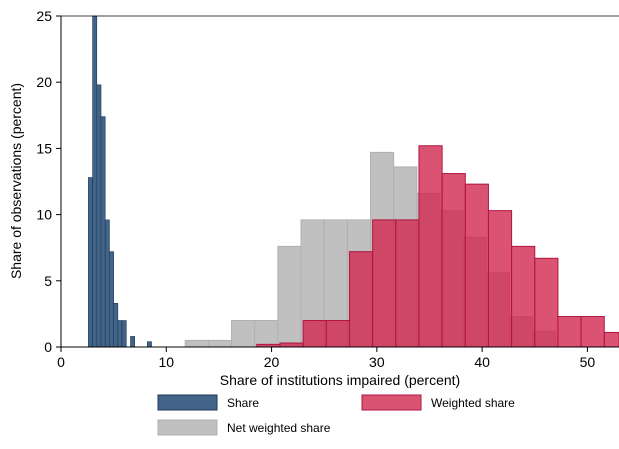 The width and height of the screenshot is (619, 449). What do you see at coordinates (272, 362) in the screenshot?
I see `x-tick-label: 20` at bounding box center [272, 362].